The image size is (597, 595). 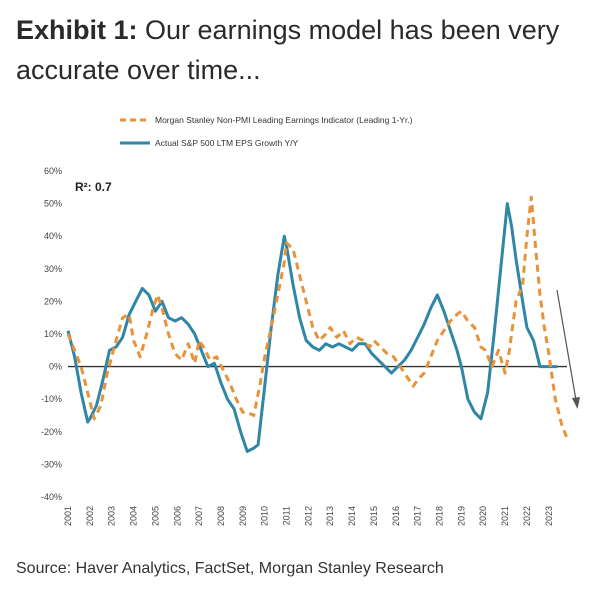 I want to click on x-tick-label: 2003, so click(x=112, y=516).